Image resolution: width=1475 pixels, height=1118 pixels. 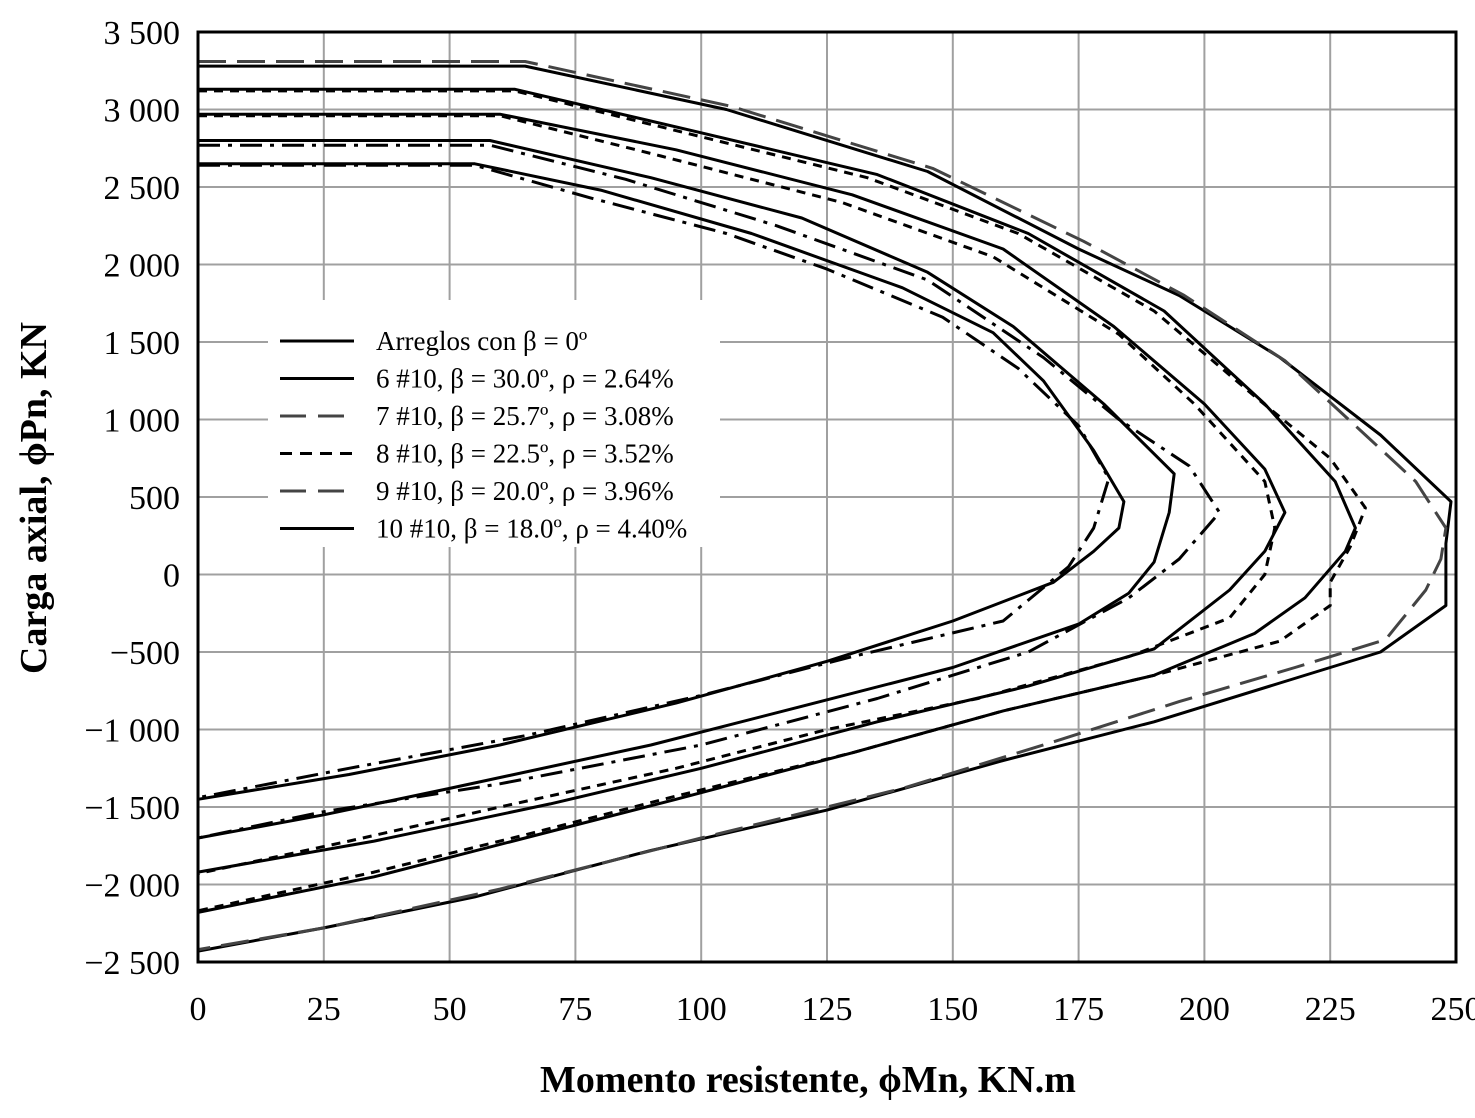 What do you see at coordinates (450, 1009) in the screenshot?
I see `x-tick-label: 50` at bounding box center [450, 1009].